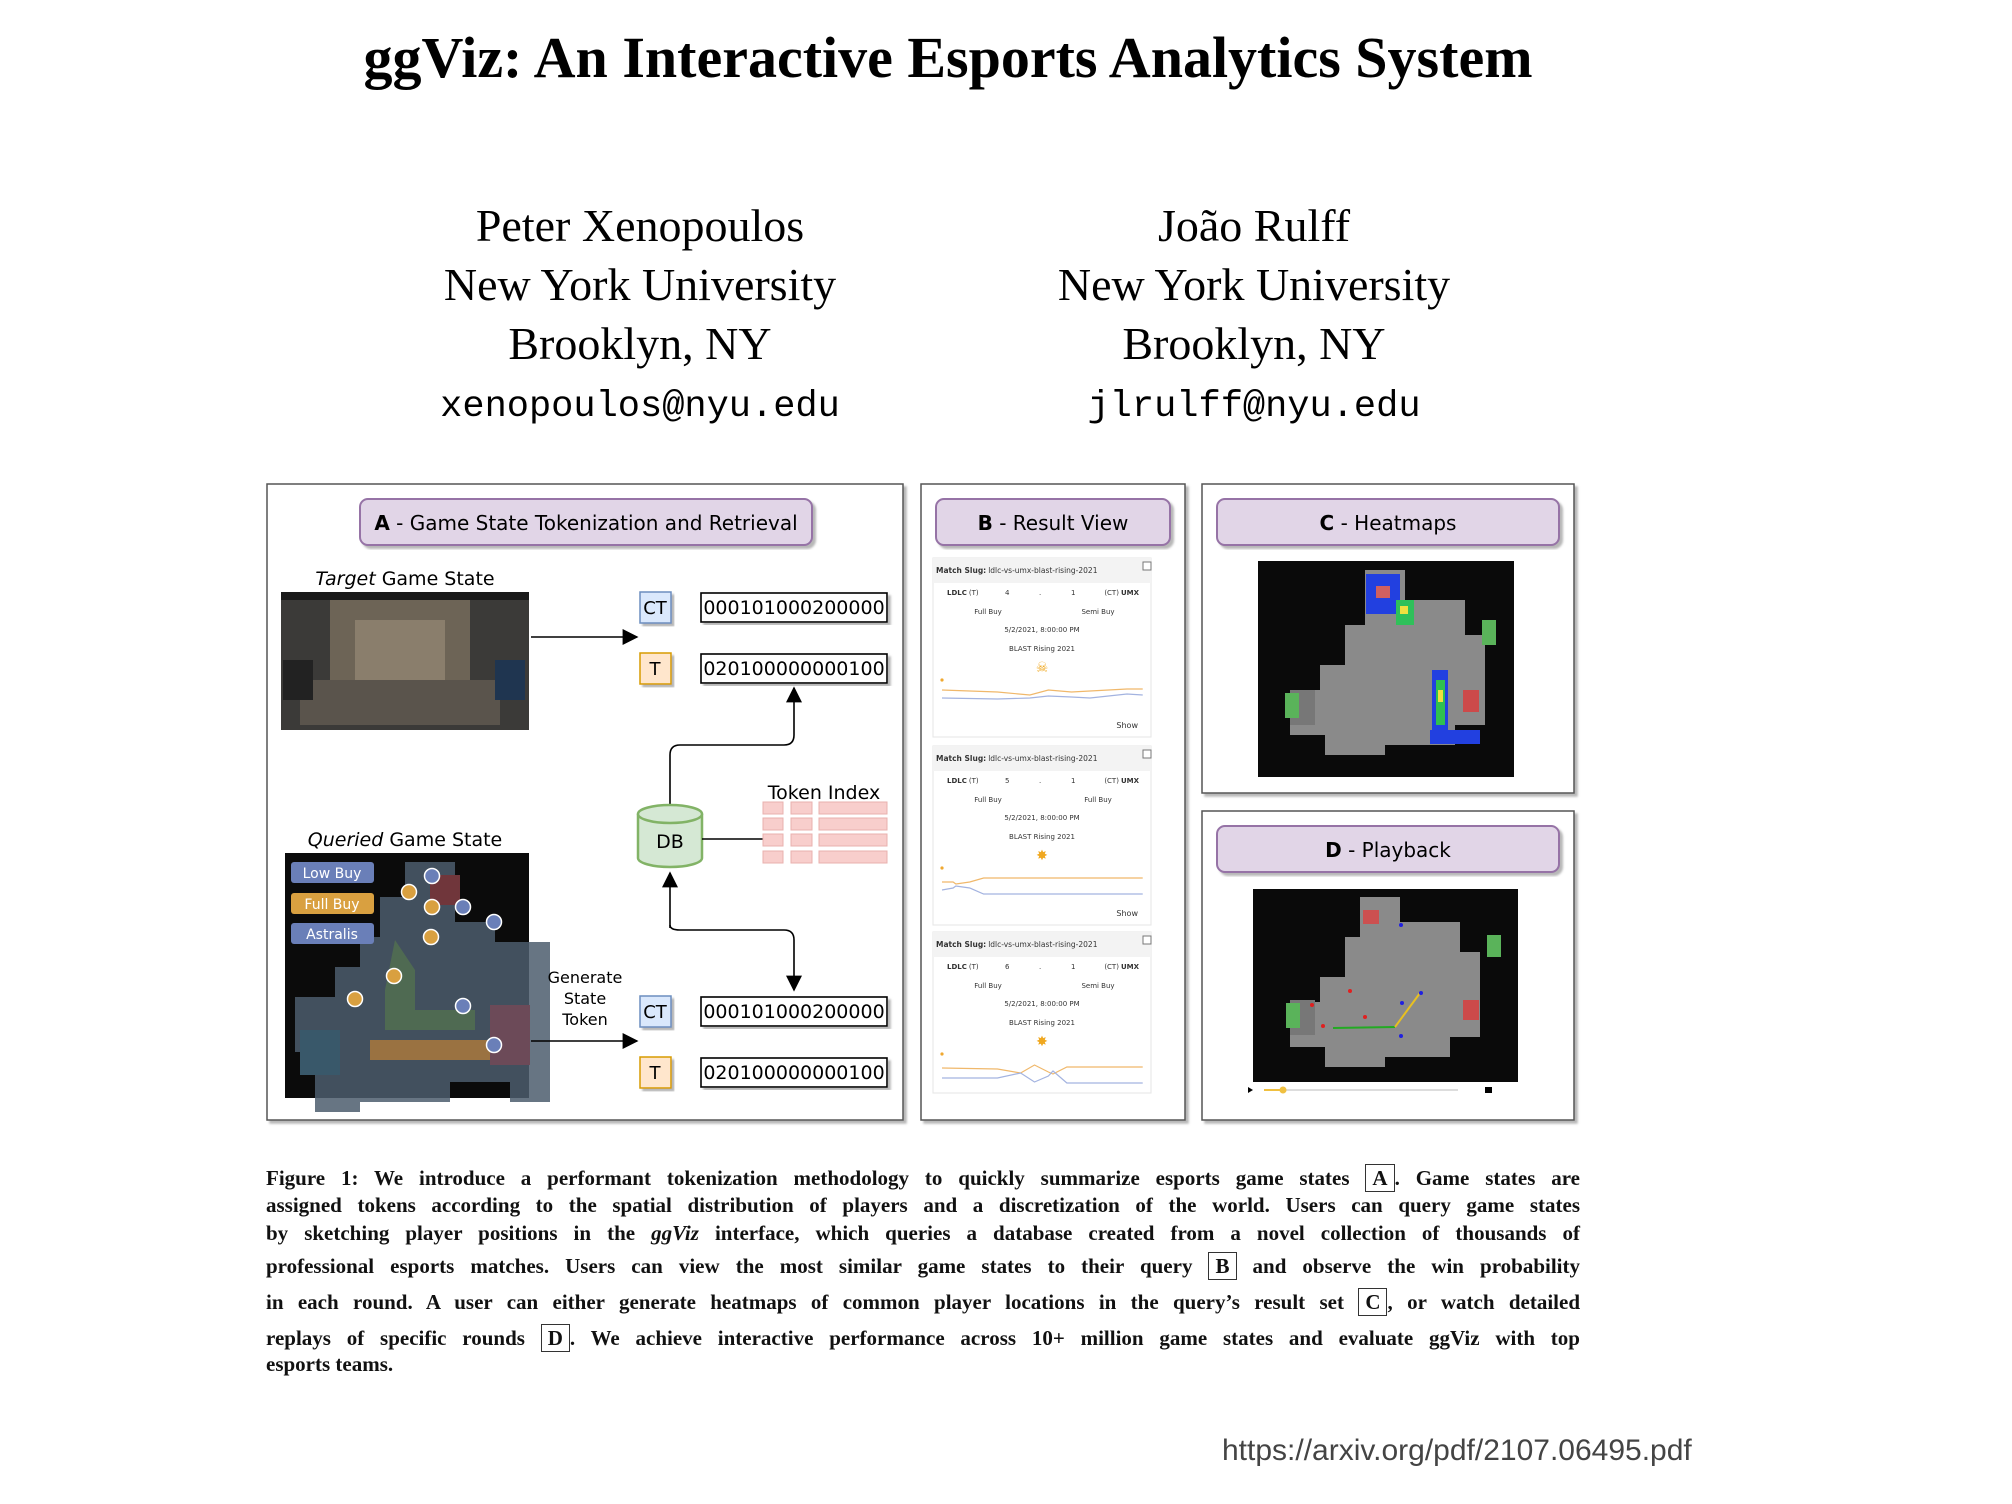 Image resolution: width=2012 pixels, height=1504 pixels. What do you see at coordinates (1017, 758) in the screenshot?
I see `match-slug: Match Slug: ldlc-vs-umx-blast-rising-2021` at bounding box center [1017, 758].